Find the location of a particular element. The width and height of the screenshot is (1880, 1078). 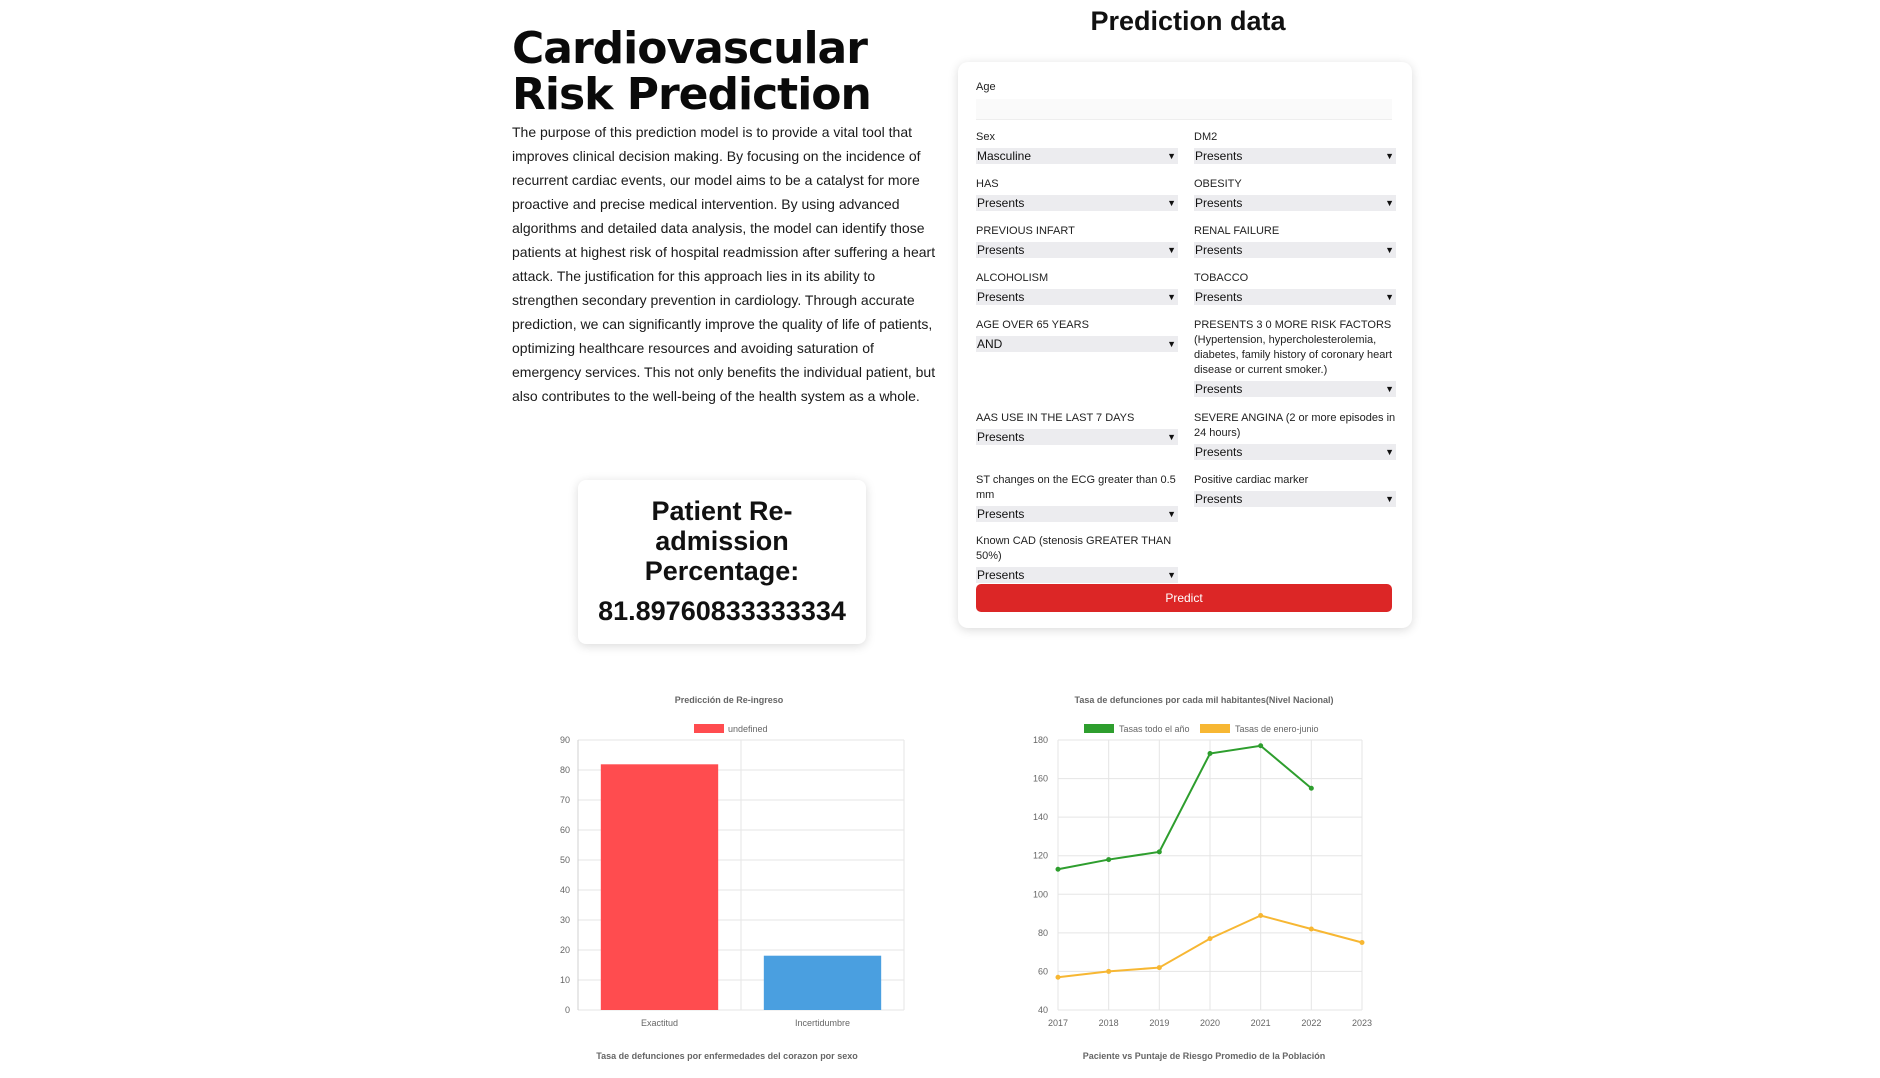

marker-label: Positive cardiac marker is located at coordinates (1251, 480).